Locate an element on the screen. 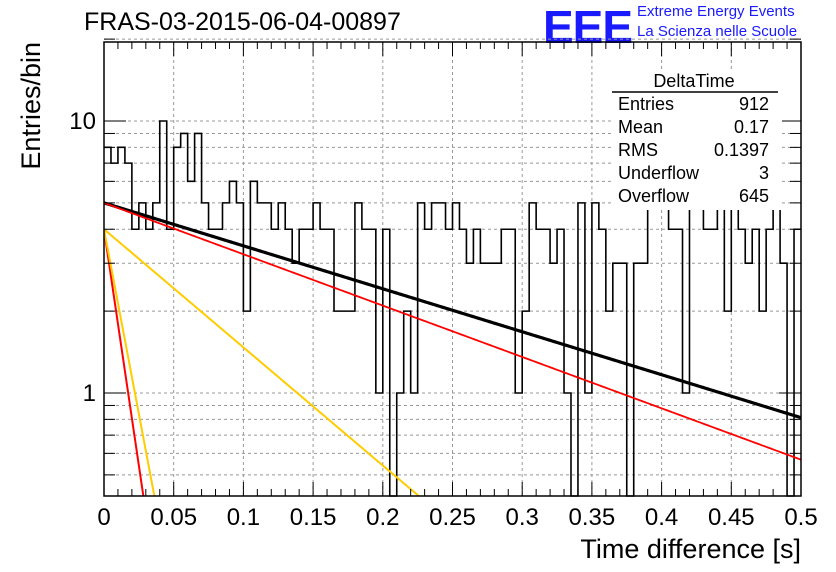 This screenshot has width=836, height=572. stats-row-value: 0.17 is located at coordinates (751, 127).